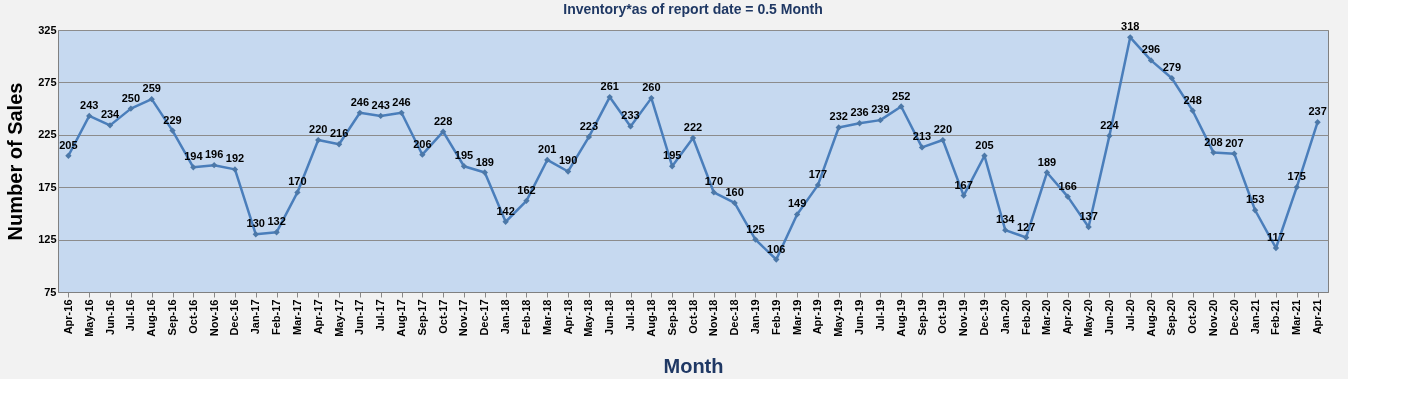  What do you see at coordinates (942, 316) in the screenshot?
I see `x-tick-label: Oct-19` at bounding box center [942, 316].